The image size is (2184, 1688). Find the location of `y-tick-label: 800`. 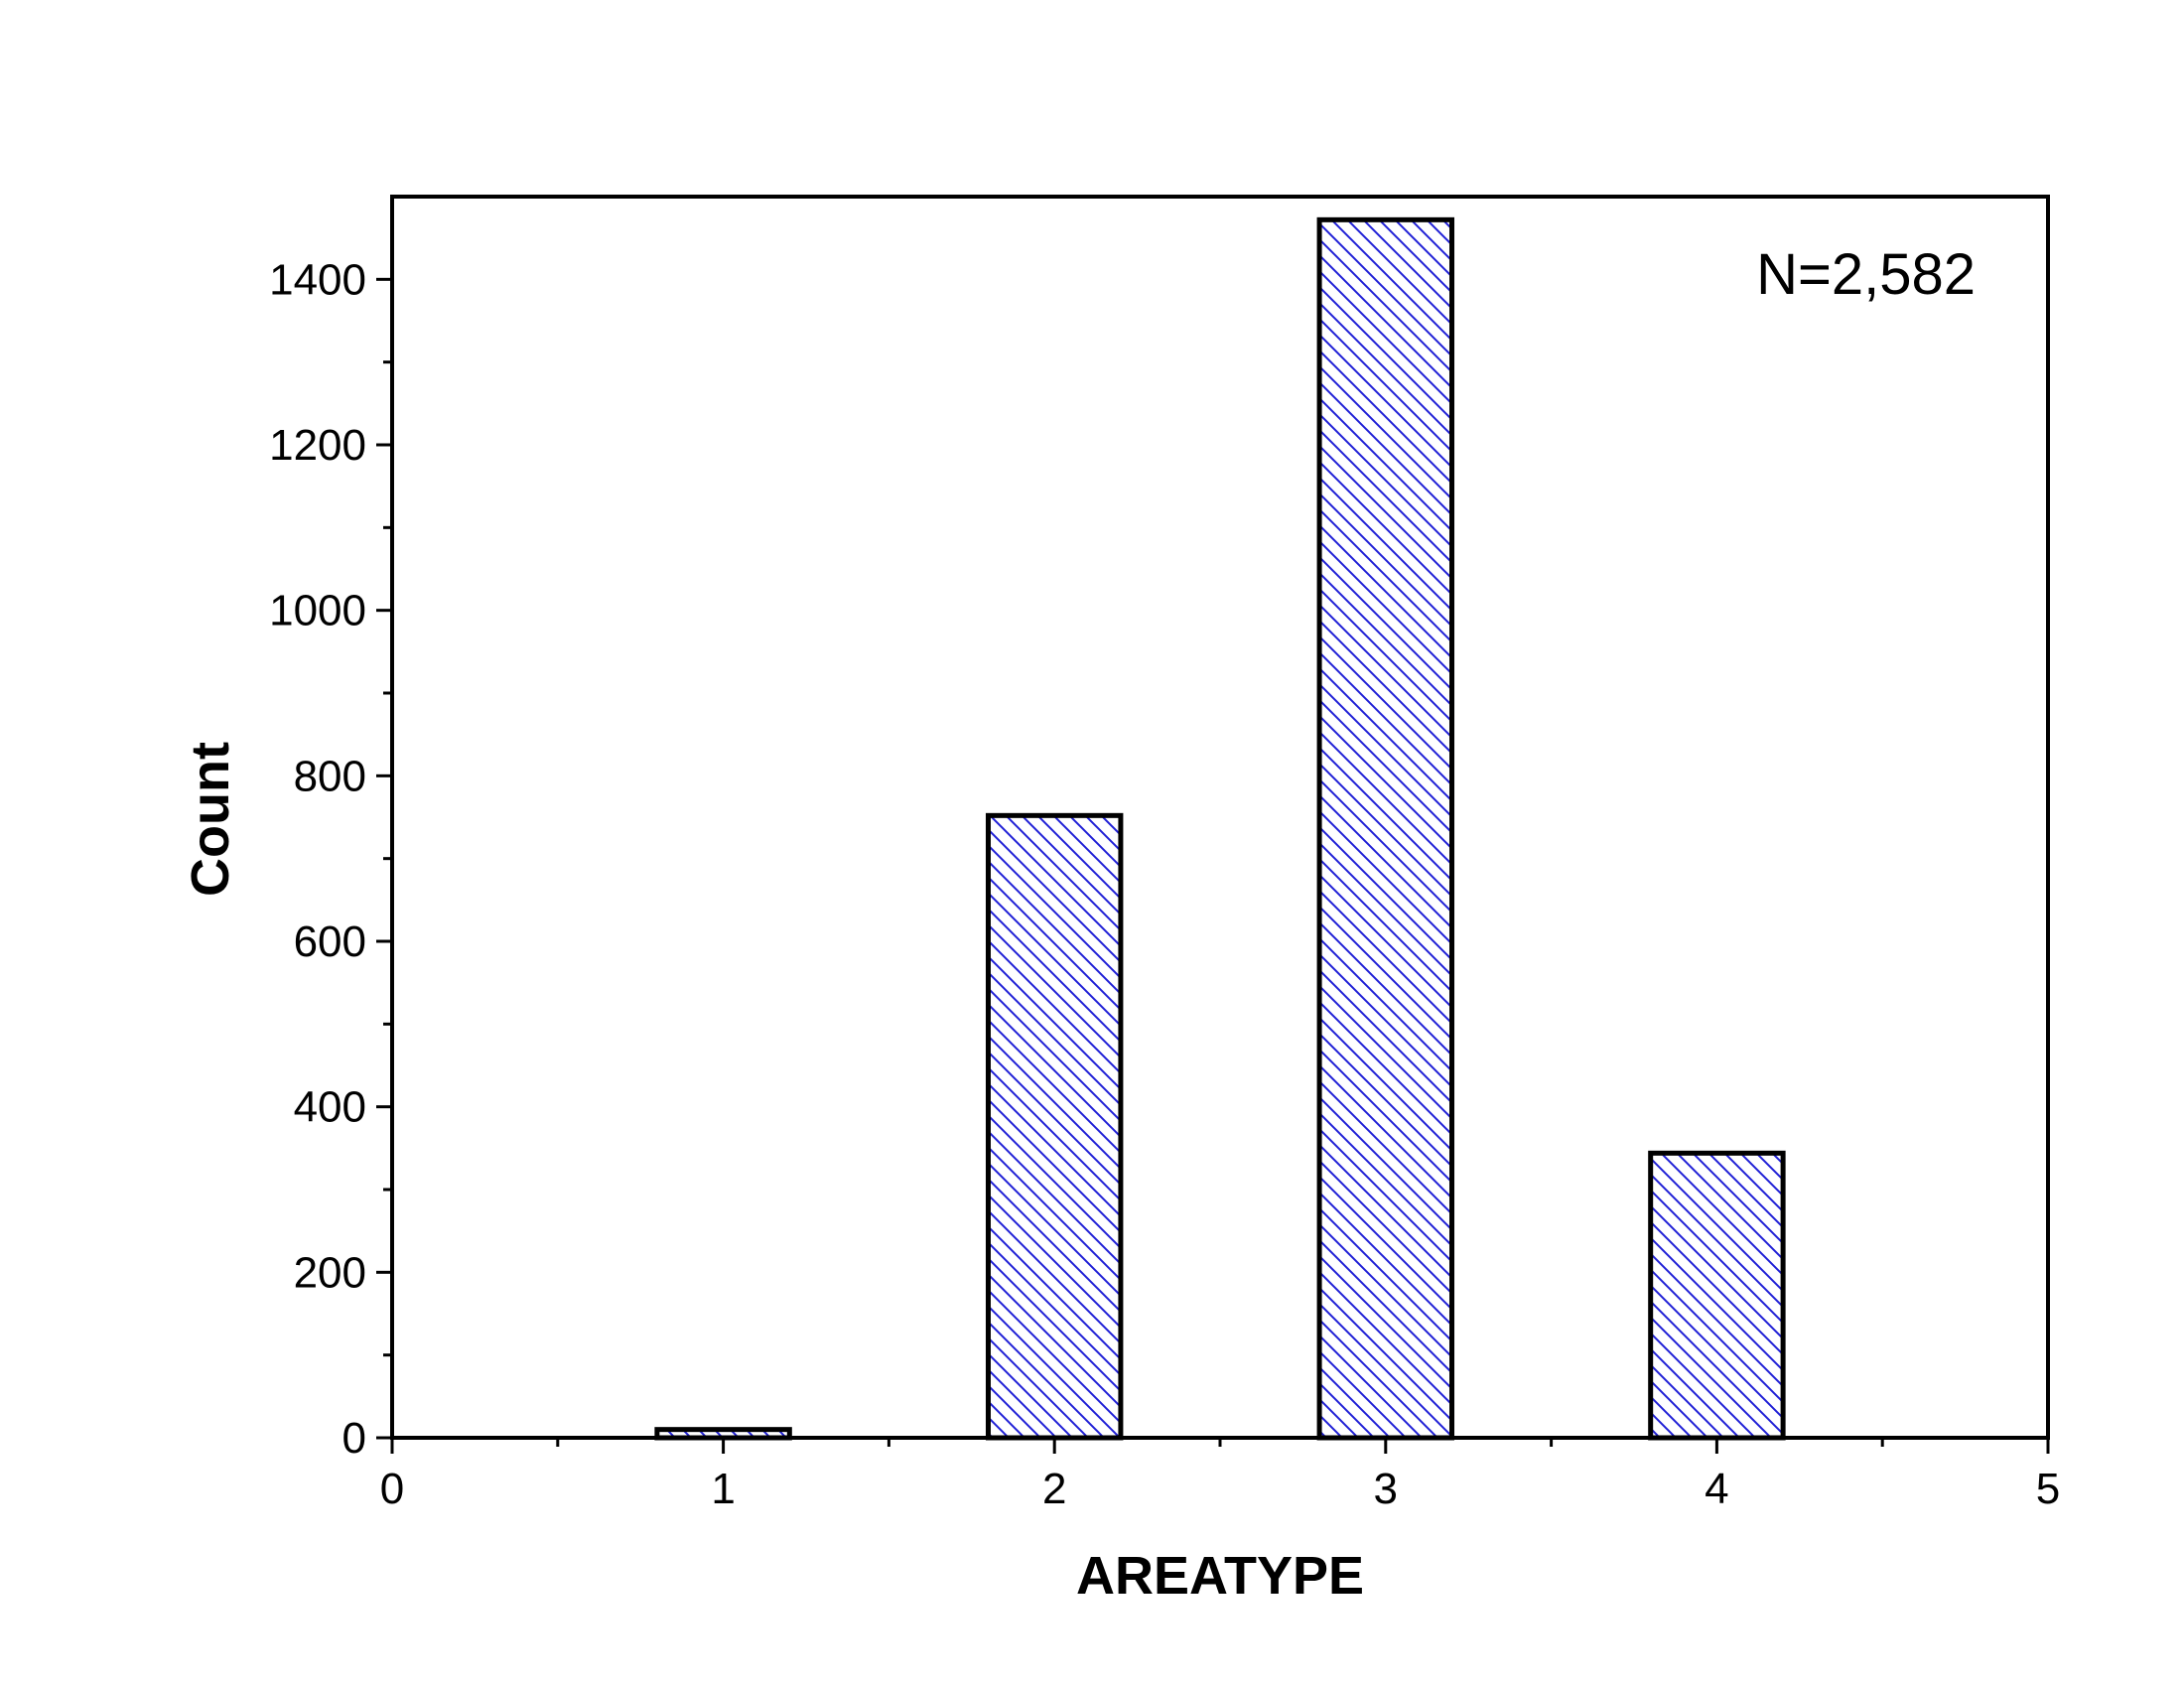

y-tick-label: 800 is located at coordinates (330, 776).